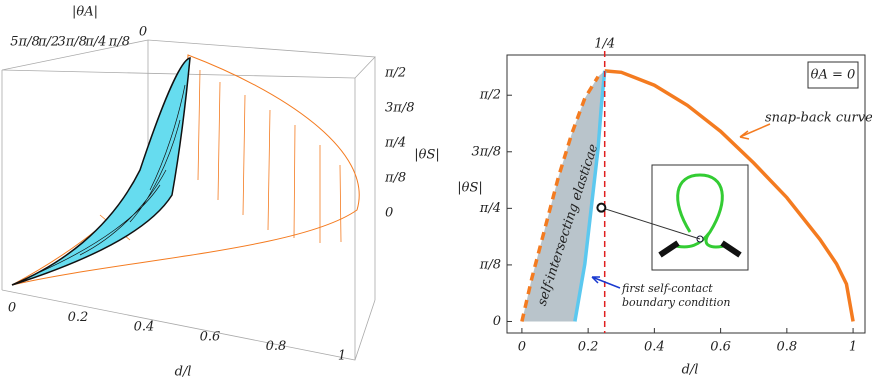 Image resolution: width=872 pixels, height=378 pixels. Describe the element at coordinates (818, 118) in the screenshot. I see `snap-back-label: snap-back curve` at that location.